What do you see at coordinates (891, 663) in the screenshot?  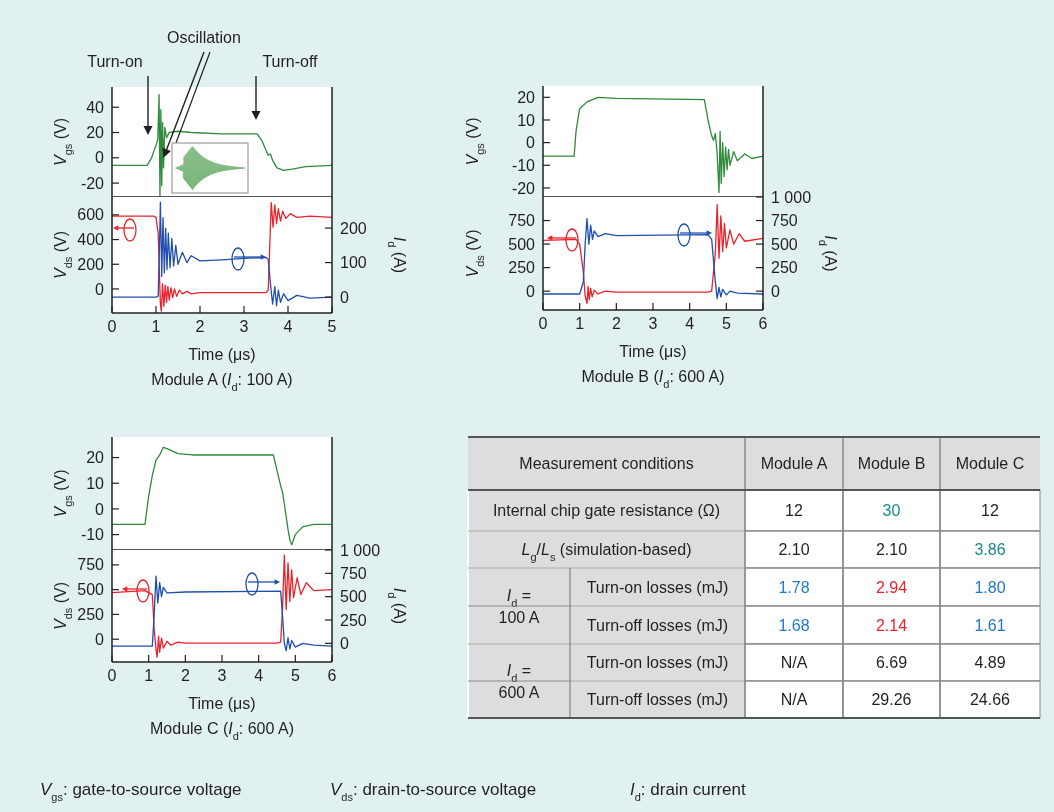 I see `text: 6.69` at bounding box center [891, 663].